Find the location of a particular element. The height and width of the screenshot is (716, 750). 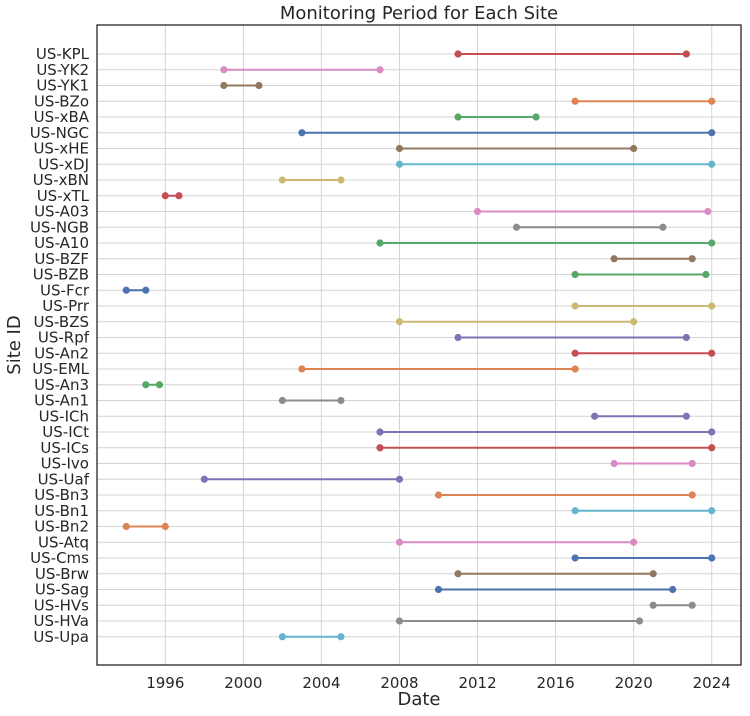

y-tick-label: US-xDJ is located at coordinates (63, 164).